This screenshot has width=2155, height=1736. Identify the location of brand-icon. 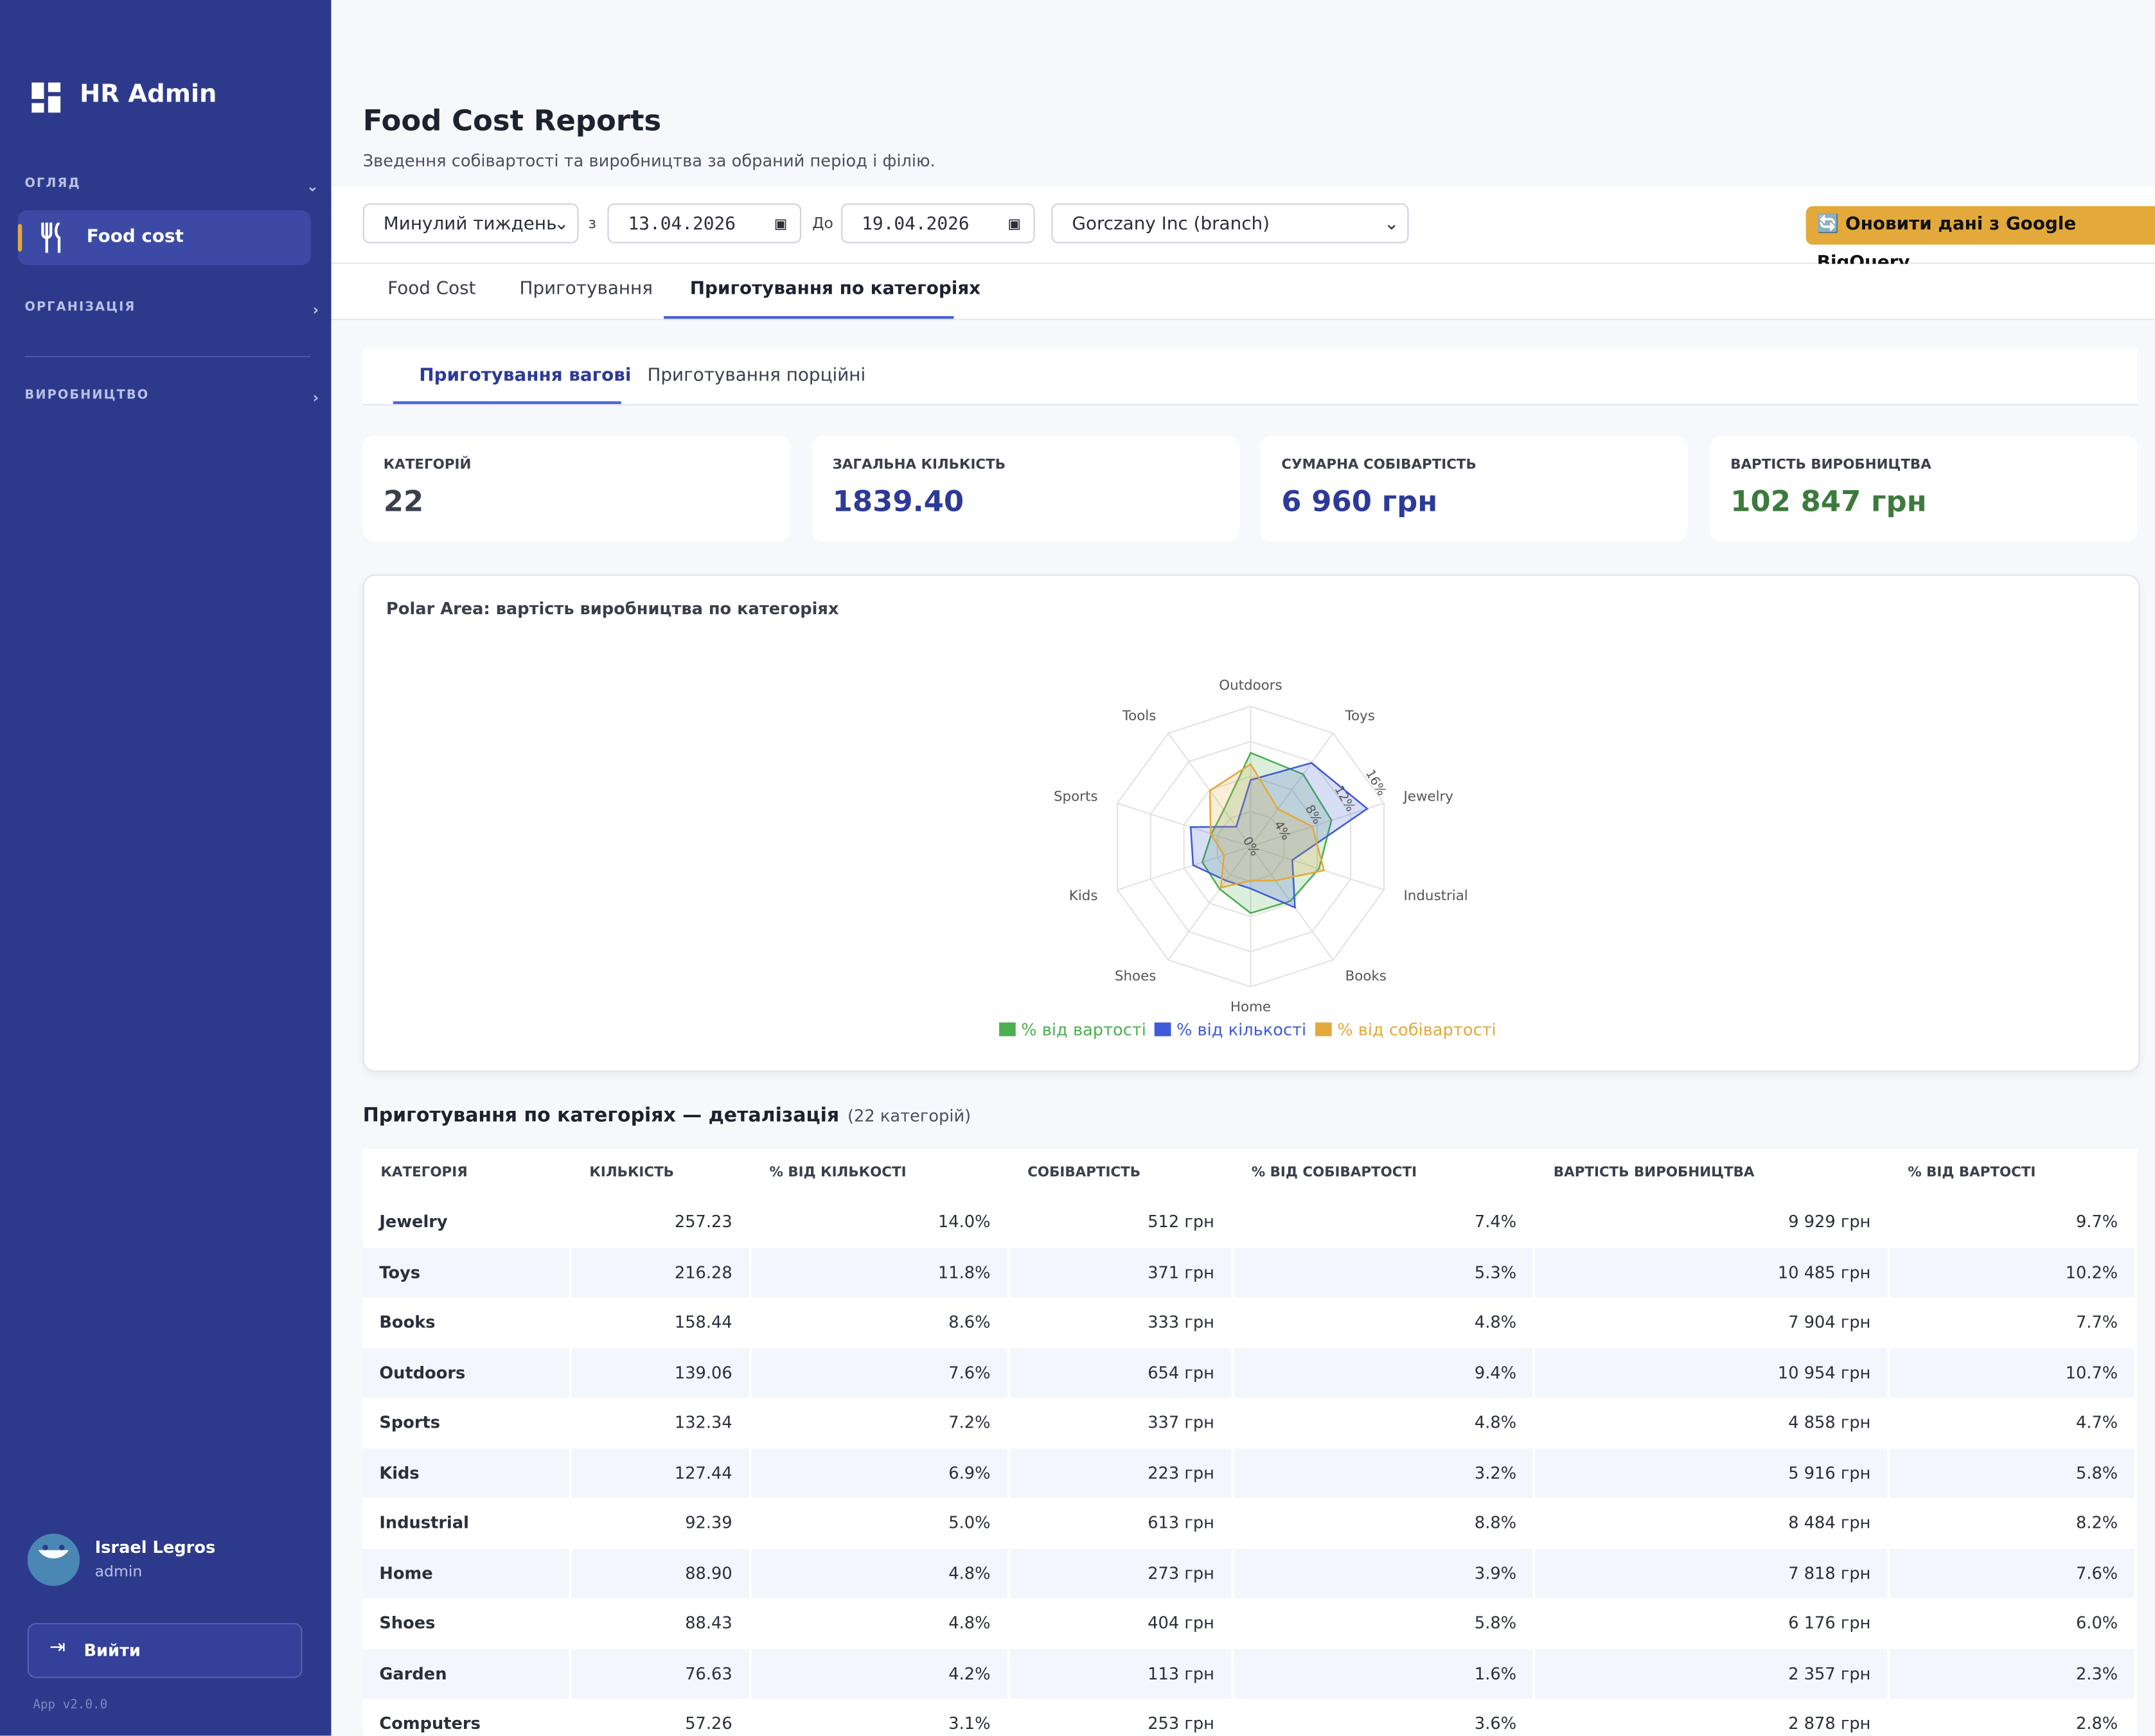
(46, 97).